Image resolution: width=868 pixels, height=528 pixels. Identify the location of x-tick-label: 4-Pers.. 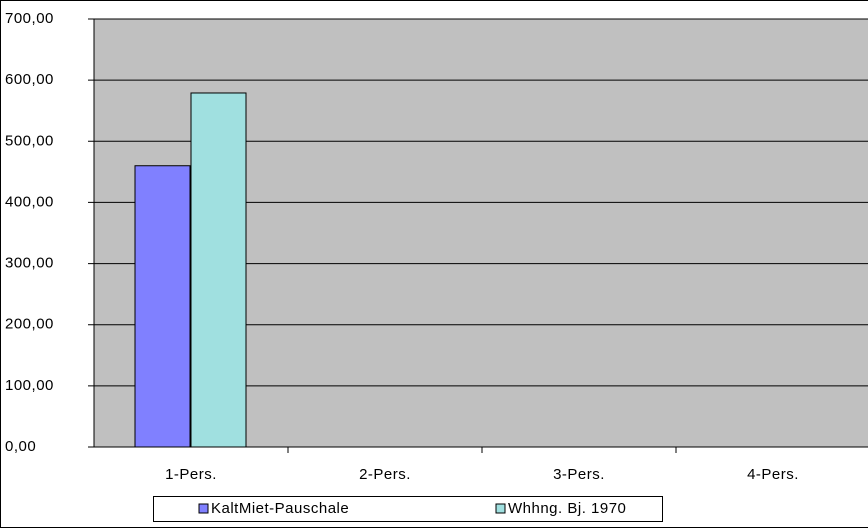
(773, 474).